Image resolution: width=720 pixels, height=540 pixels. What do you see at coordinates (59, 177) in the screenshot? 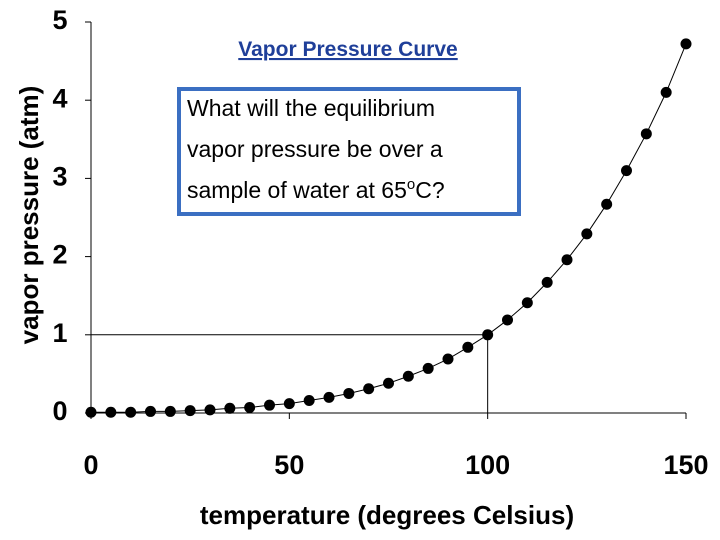
I see `y-tick-label: 3` at bounding box center [59, 177].